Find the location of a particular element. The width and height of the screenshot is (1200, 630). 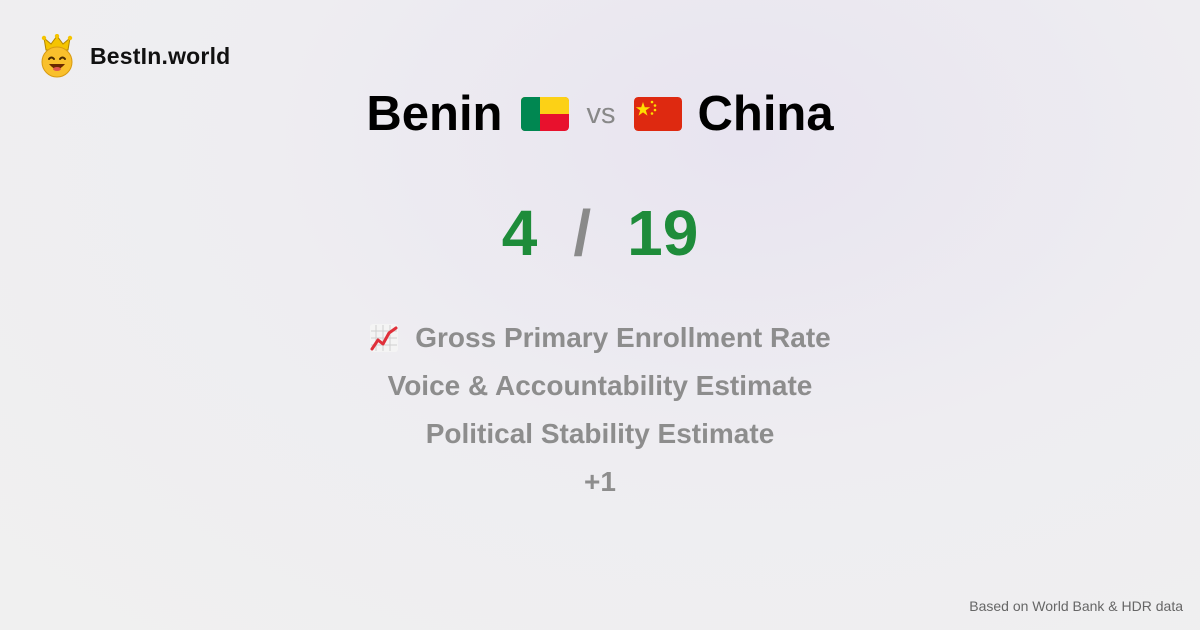

smiling-crown-face-icon is located at coordinates (57, 56).